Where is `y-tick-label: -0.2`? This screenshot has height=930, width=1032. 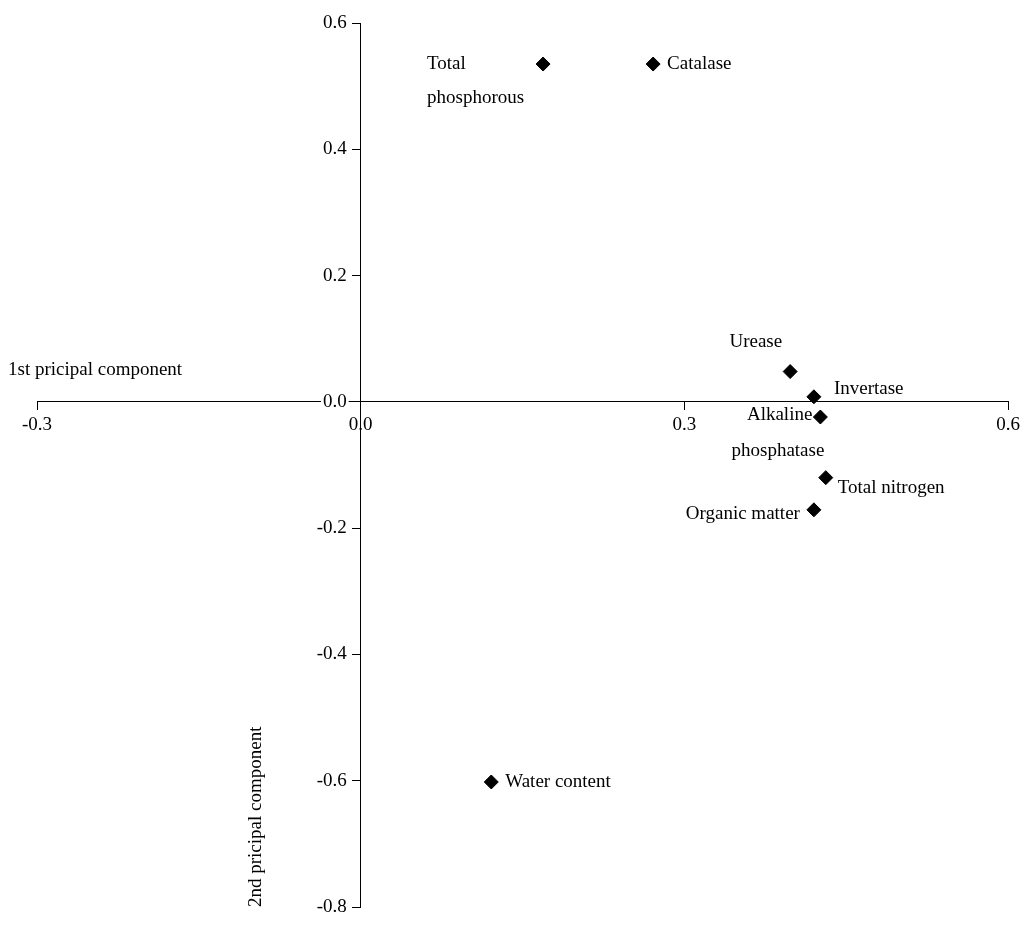 y-tick-label: -0.2 is located at coordinates (331, 527).